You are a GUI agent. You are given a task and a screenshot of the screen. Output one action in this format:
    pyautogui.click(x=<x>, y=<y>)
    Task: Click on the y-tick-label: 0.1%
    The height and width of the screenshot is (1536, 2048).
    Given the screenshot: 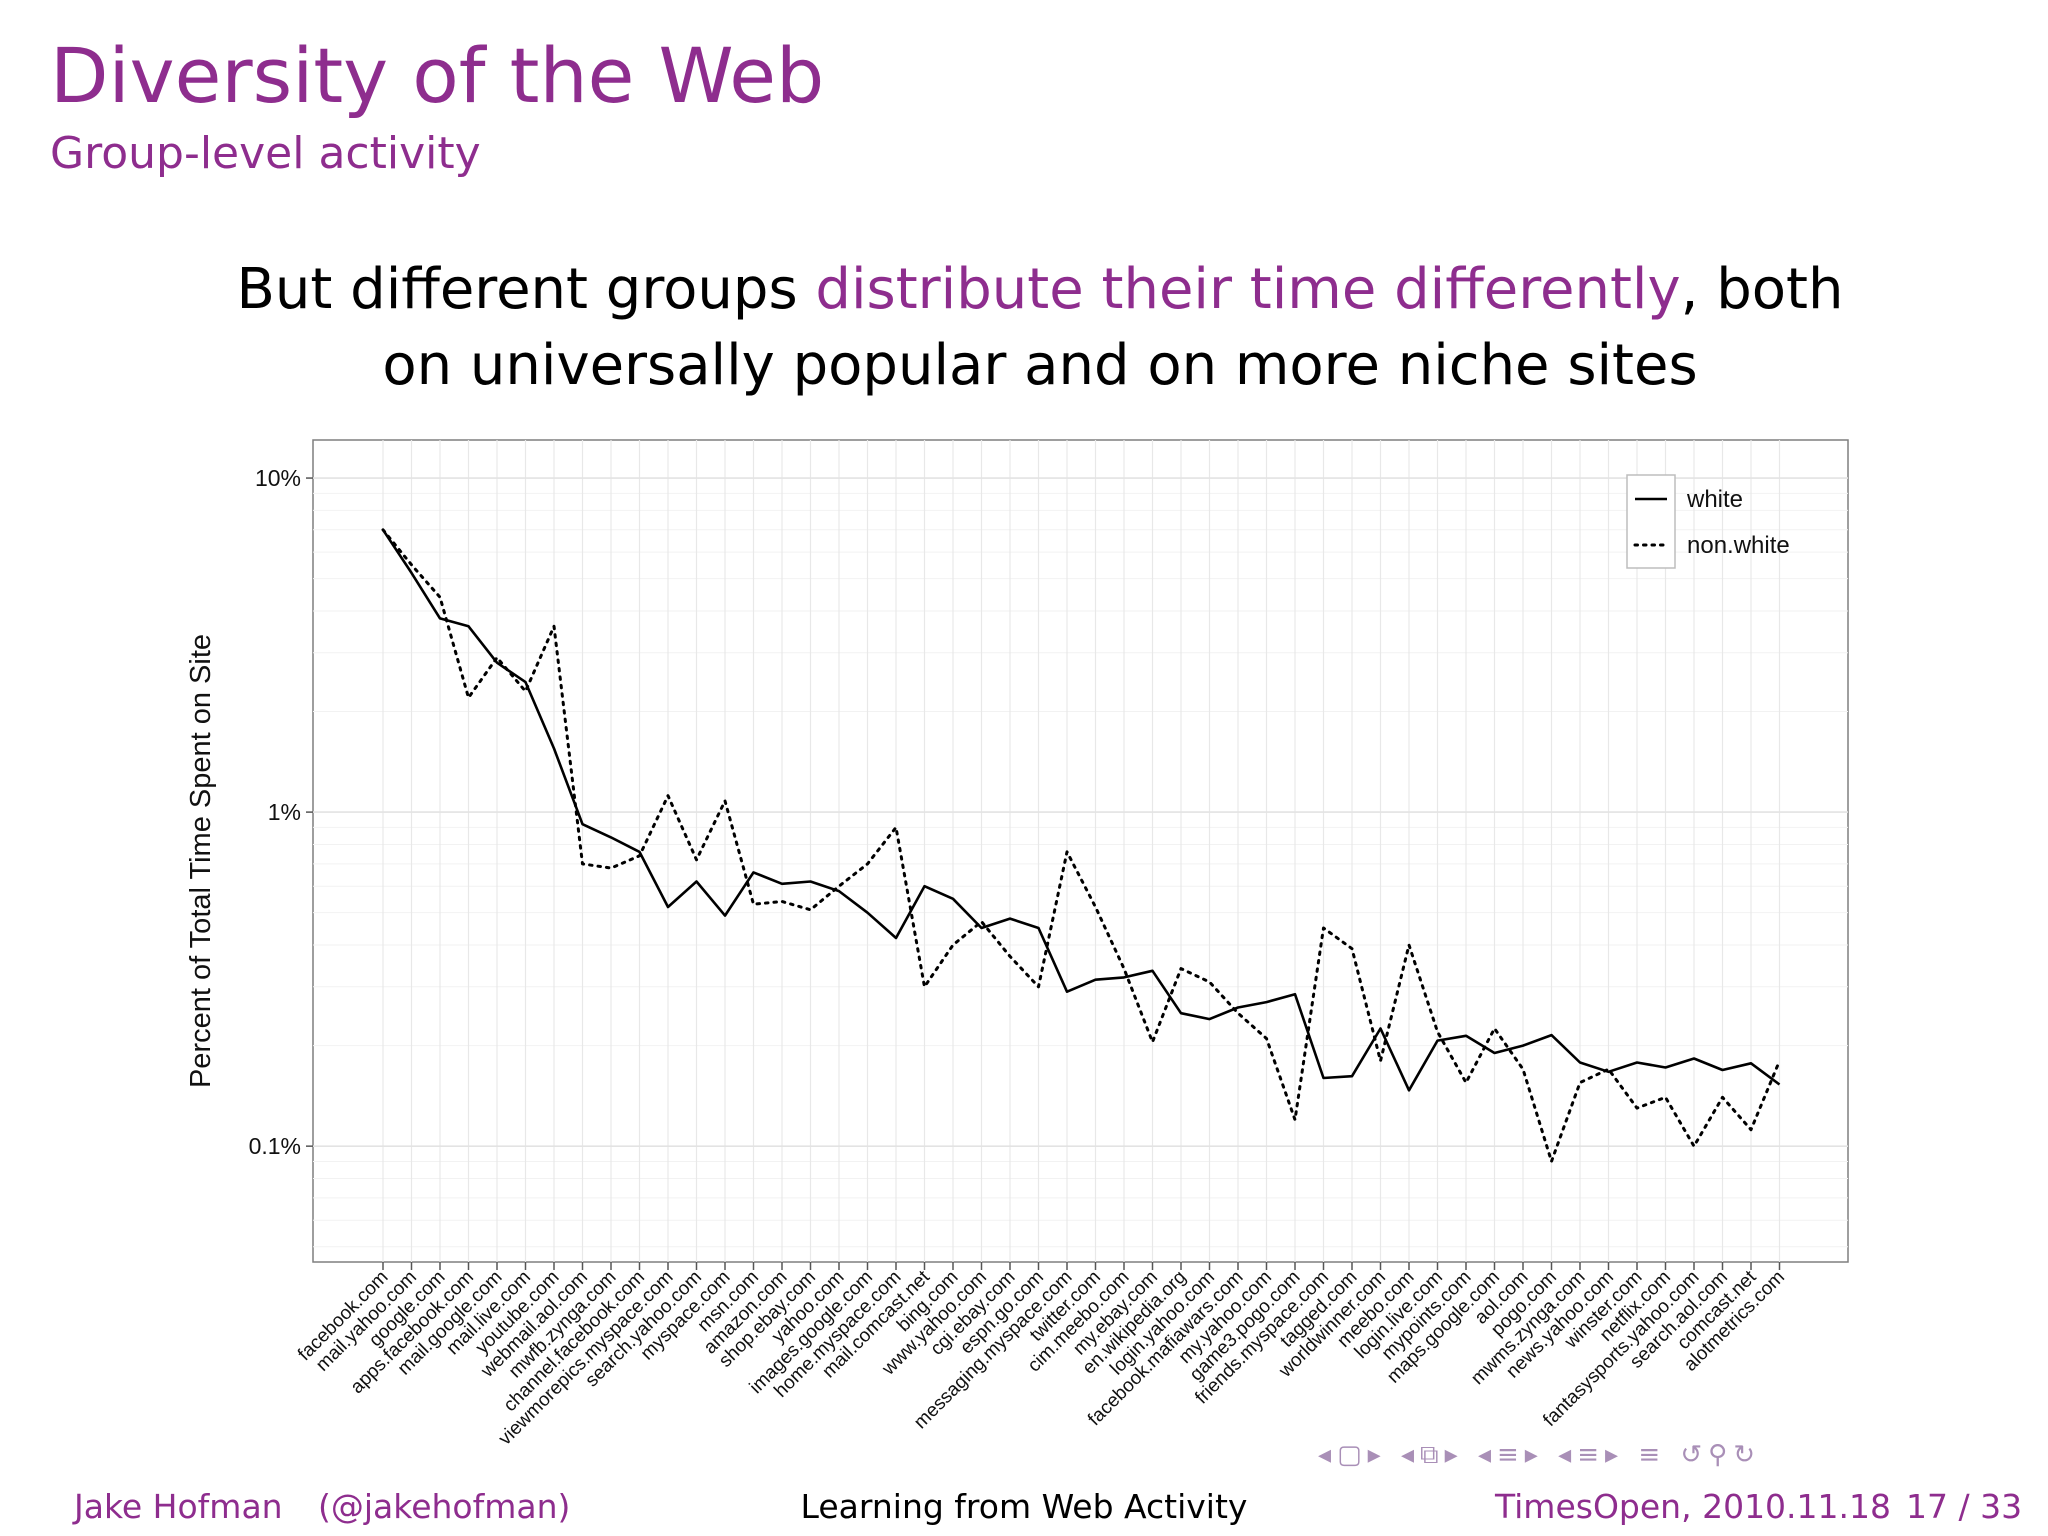 What is the action you would take?
    pyautogui.click(x=275, y=1146)
    